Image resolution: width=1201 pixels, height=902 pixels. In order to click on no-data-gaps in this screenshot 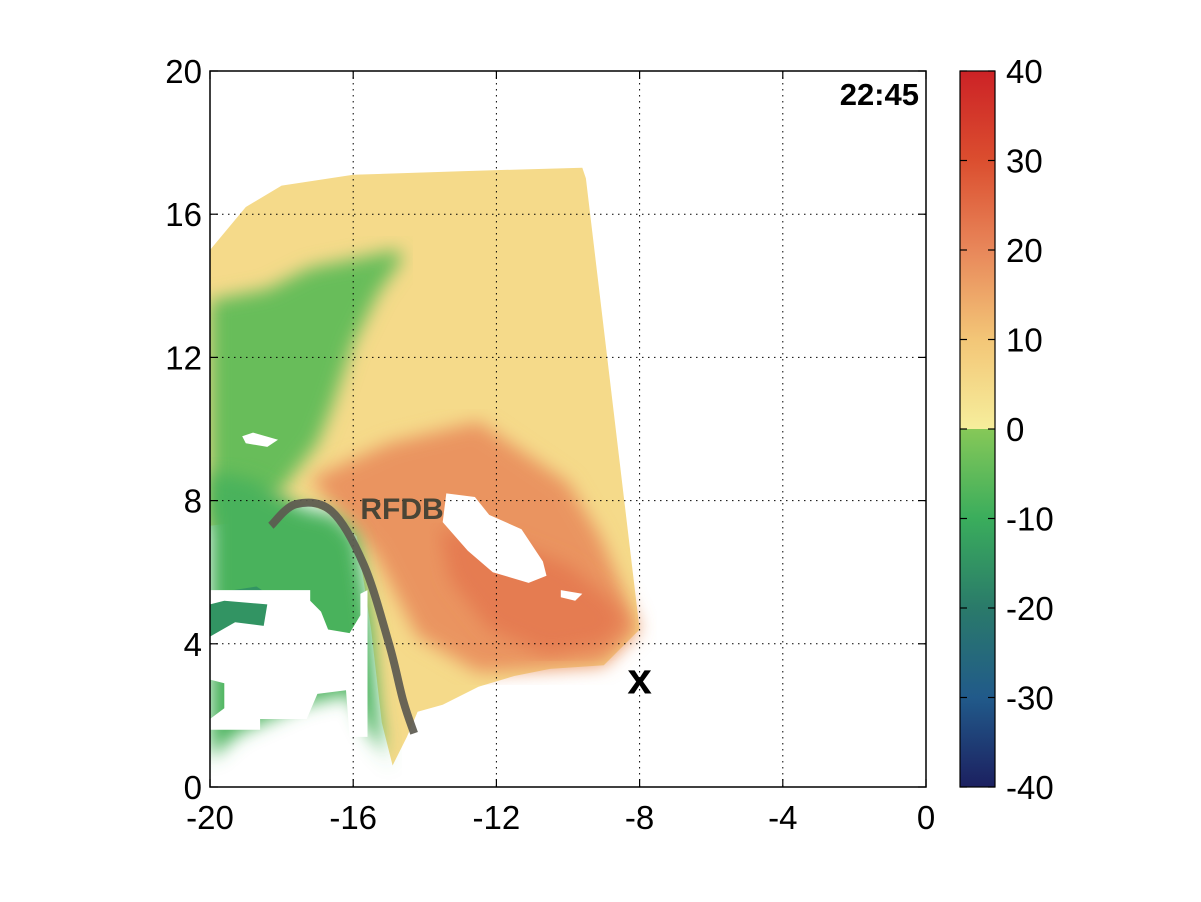, I will do `click(396, 584)`.